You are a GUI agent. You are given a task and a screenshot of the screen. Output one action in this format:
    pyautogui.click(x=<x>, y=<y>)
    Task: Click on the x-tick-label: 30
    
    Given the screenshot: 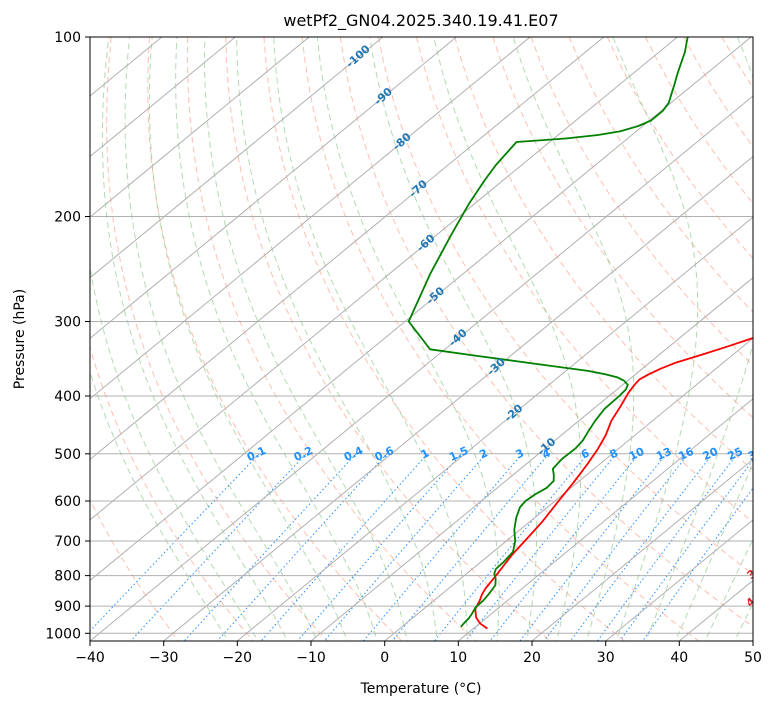 What is the action you would take?
    pyautogui.click(x=606, y=658)
    